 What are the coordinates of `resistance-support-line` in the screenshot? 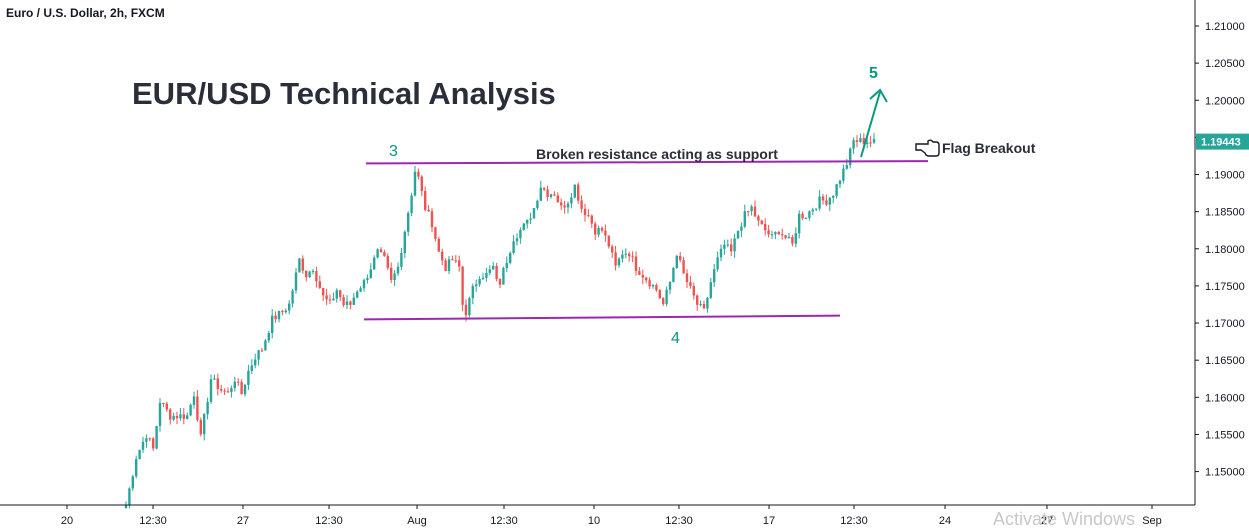 It's located at (647, 162).